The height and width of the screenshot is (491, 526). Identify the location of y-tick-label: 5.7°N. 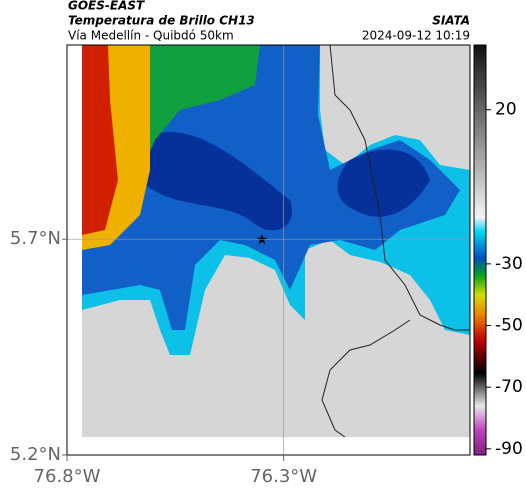
(35, 238).